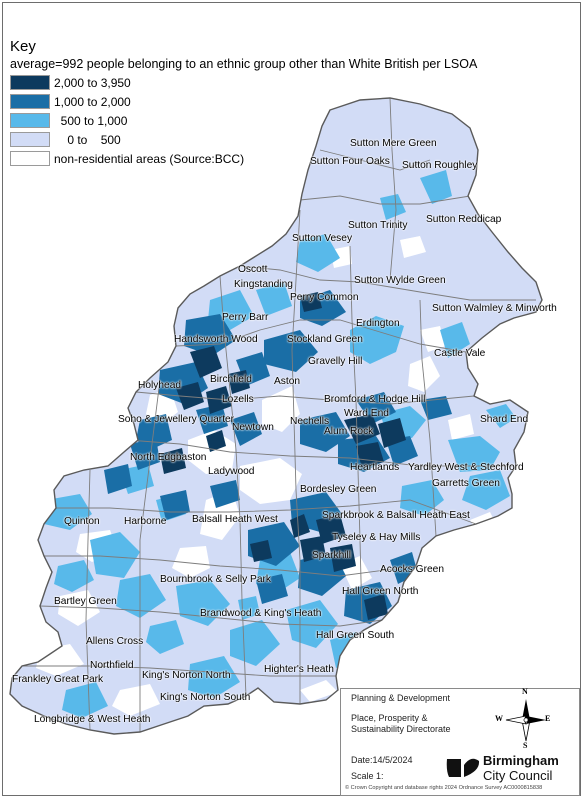 This screenshot has height=800, width=585. I want to click on legend-item: 2,000 to 3,950, so click(127, 82).